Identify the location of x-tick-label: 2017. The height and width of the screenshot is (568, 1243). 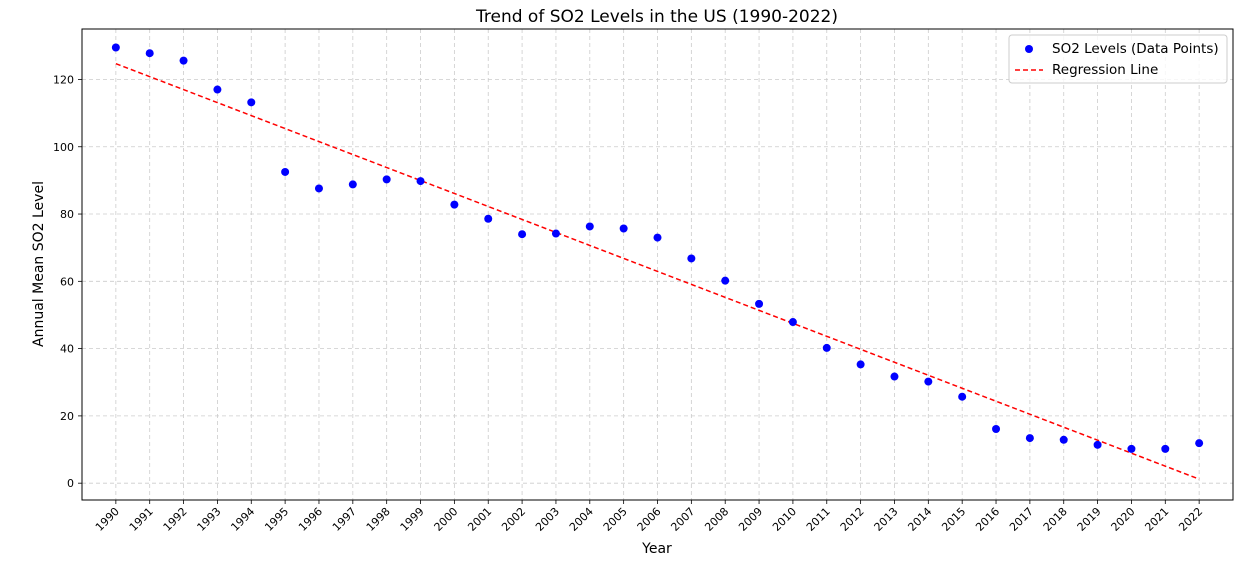
(1021, 519).